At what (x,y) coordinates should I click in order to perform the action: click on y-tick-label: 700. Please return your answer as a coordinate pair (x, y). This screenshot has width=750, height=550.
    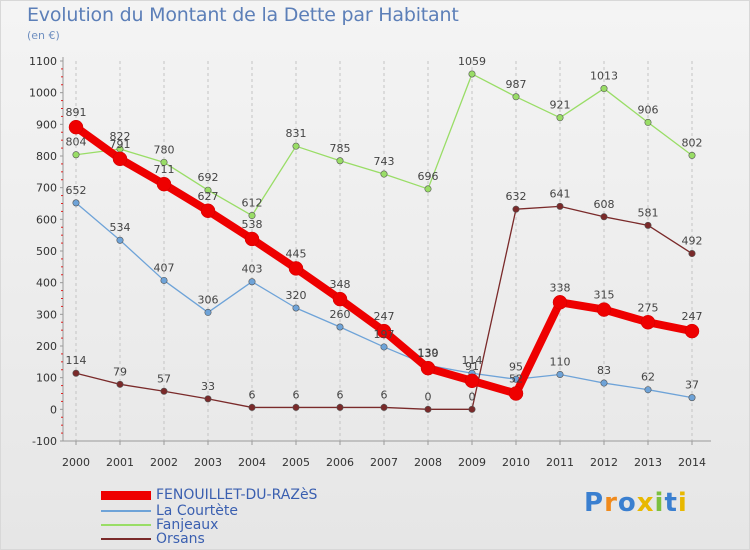
    Looking at the image, I should click on (46, 188).